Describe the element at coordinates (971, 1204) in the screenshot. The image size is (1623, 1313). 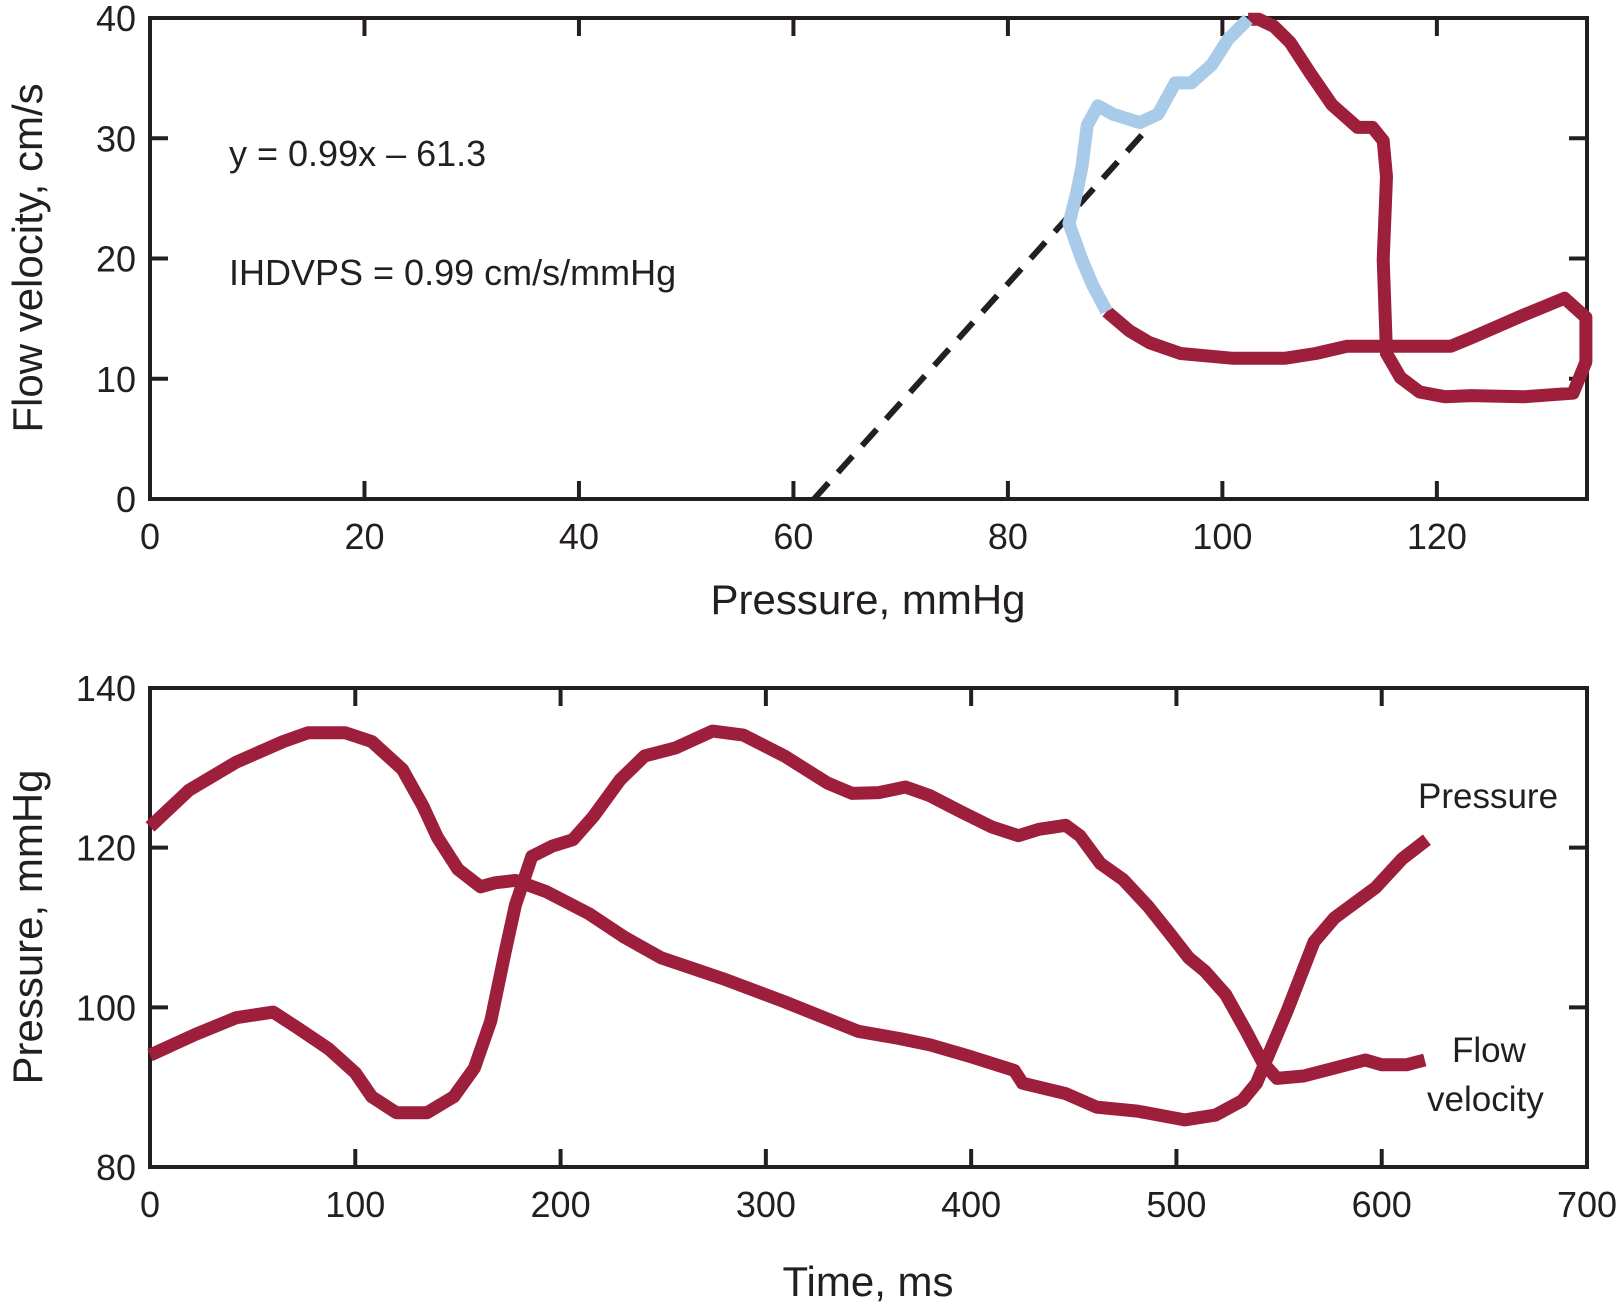
I see `x-tick-label: 400` at that location.